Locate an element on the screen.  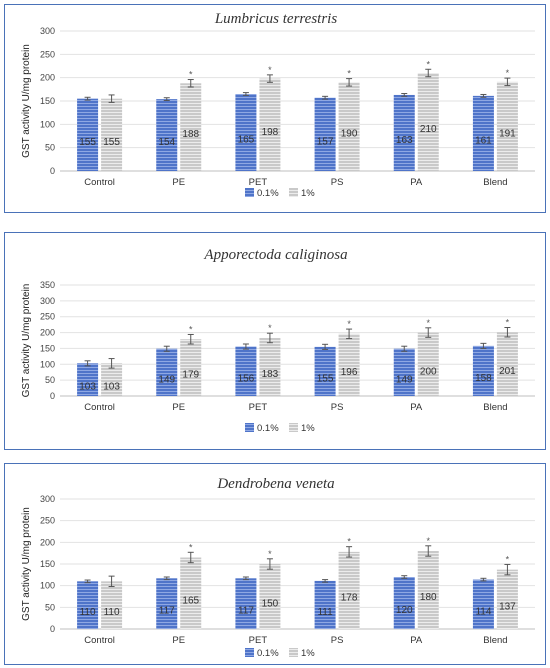
data-label: 111 is located at coordinates (325, 612).